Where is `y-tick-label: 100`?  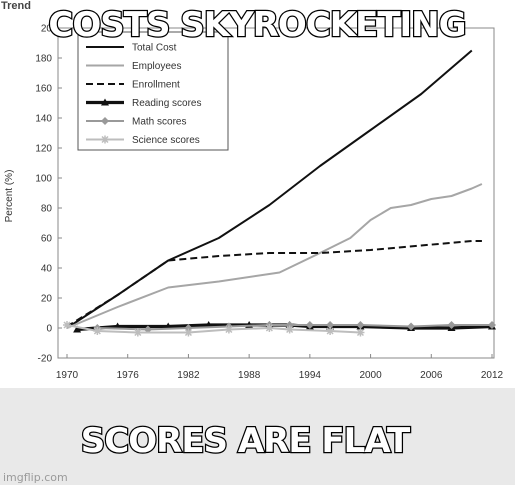
y-tick-label: 100 is located at coordinates (43, 179).